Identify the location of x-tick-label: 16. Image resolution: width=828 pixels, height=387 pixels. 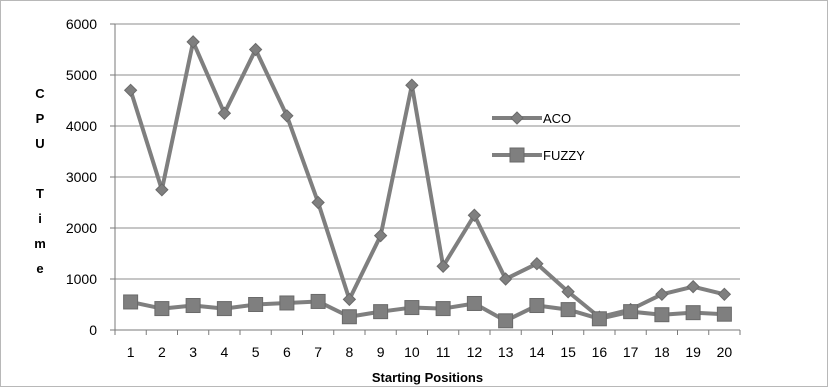
(600, 352).